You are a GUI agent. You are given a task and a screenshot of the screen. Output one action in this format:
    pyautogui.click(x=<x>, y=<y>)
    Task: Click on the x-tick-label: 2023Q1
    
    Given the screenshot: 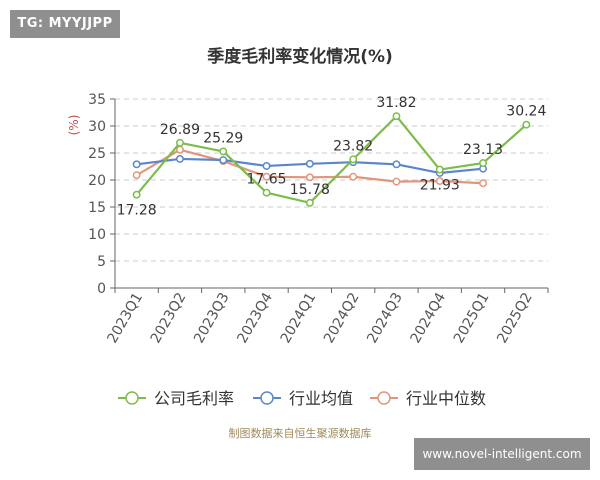 What is the action you would take?
    pyautogui.click(x=125, y=318)
    